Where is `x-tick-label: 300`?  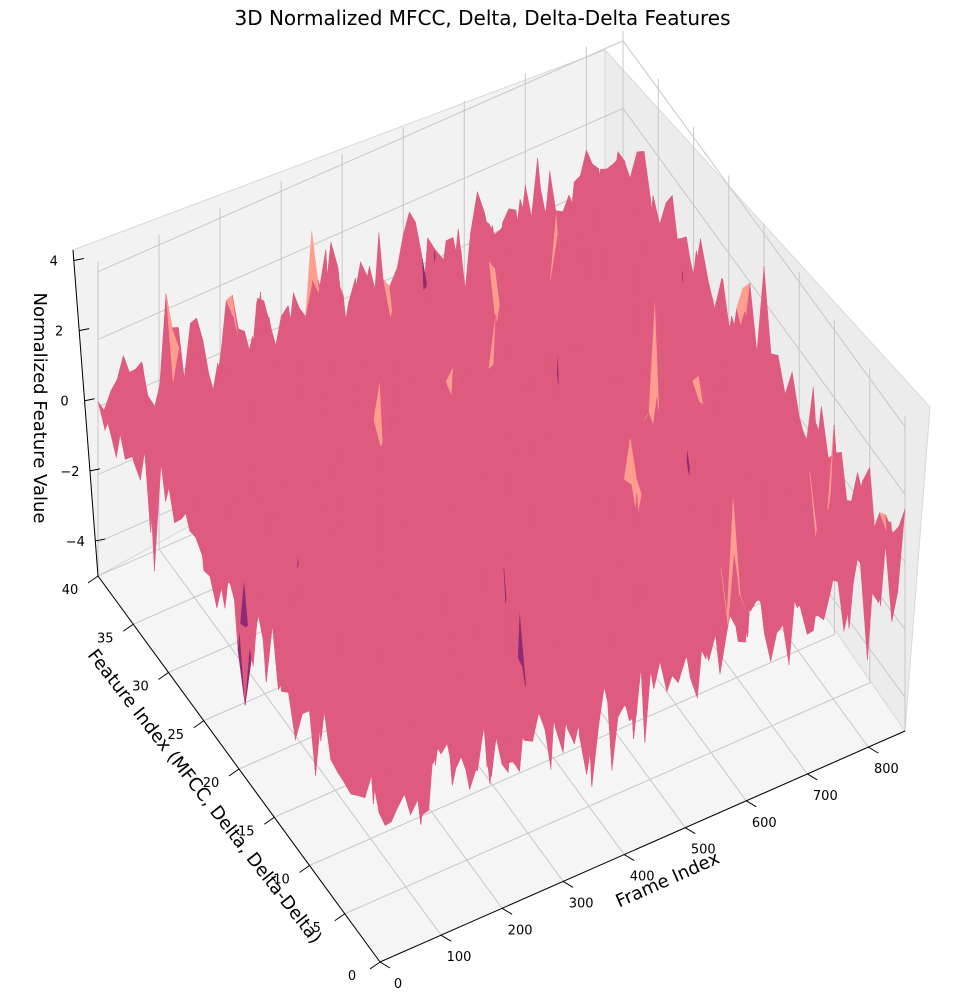 x-tick-label: 300 is located at coordinates (581, 903).